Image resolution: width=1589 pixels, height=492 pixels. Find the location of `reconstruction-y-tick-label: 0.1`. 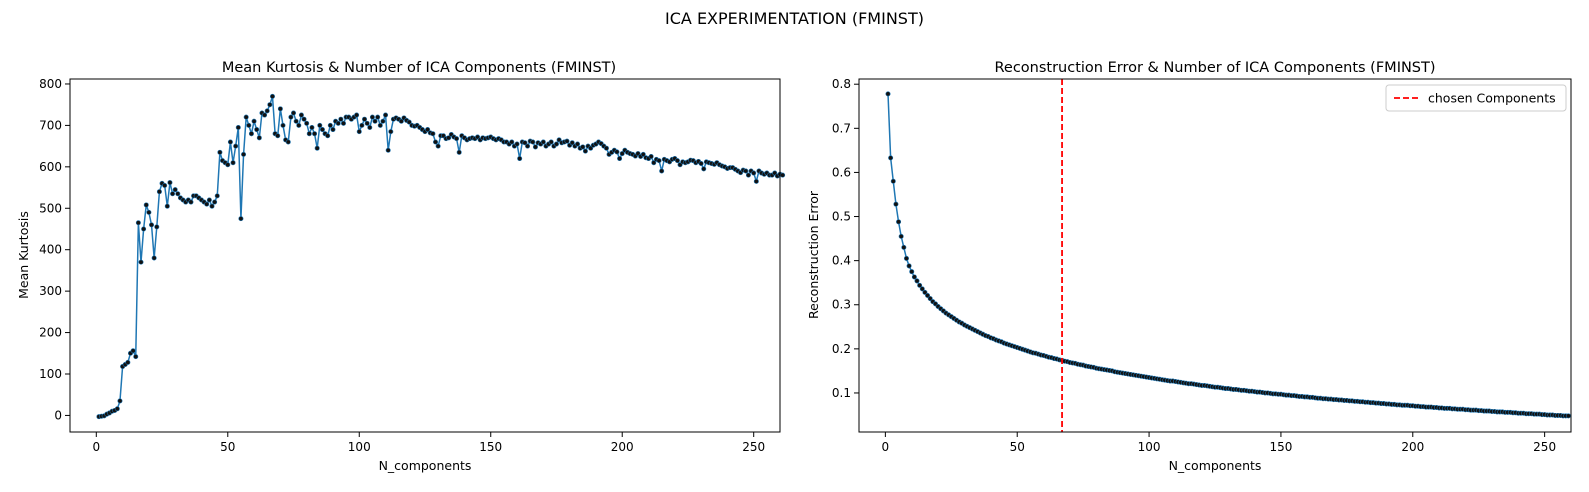

reconstruction-y-tick-label: 0.1 is located at coordinates (841, 393).